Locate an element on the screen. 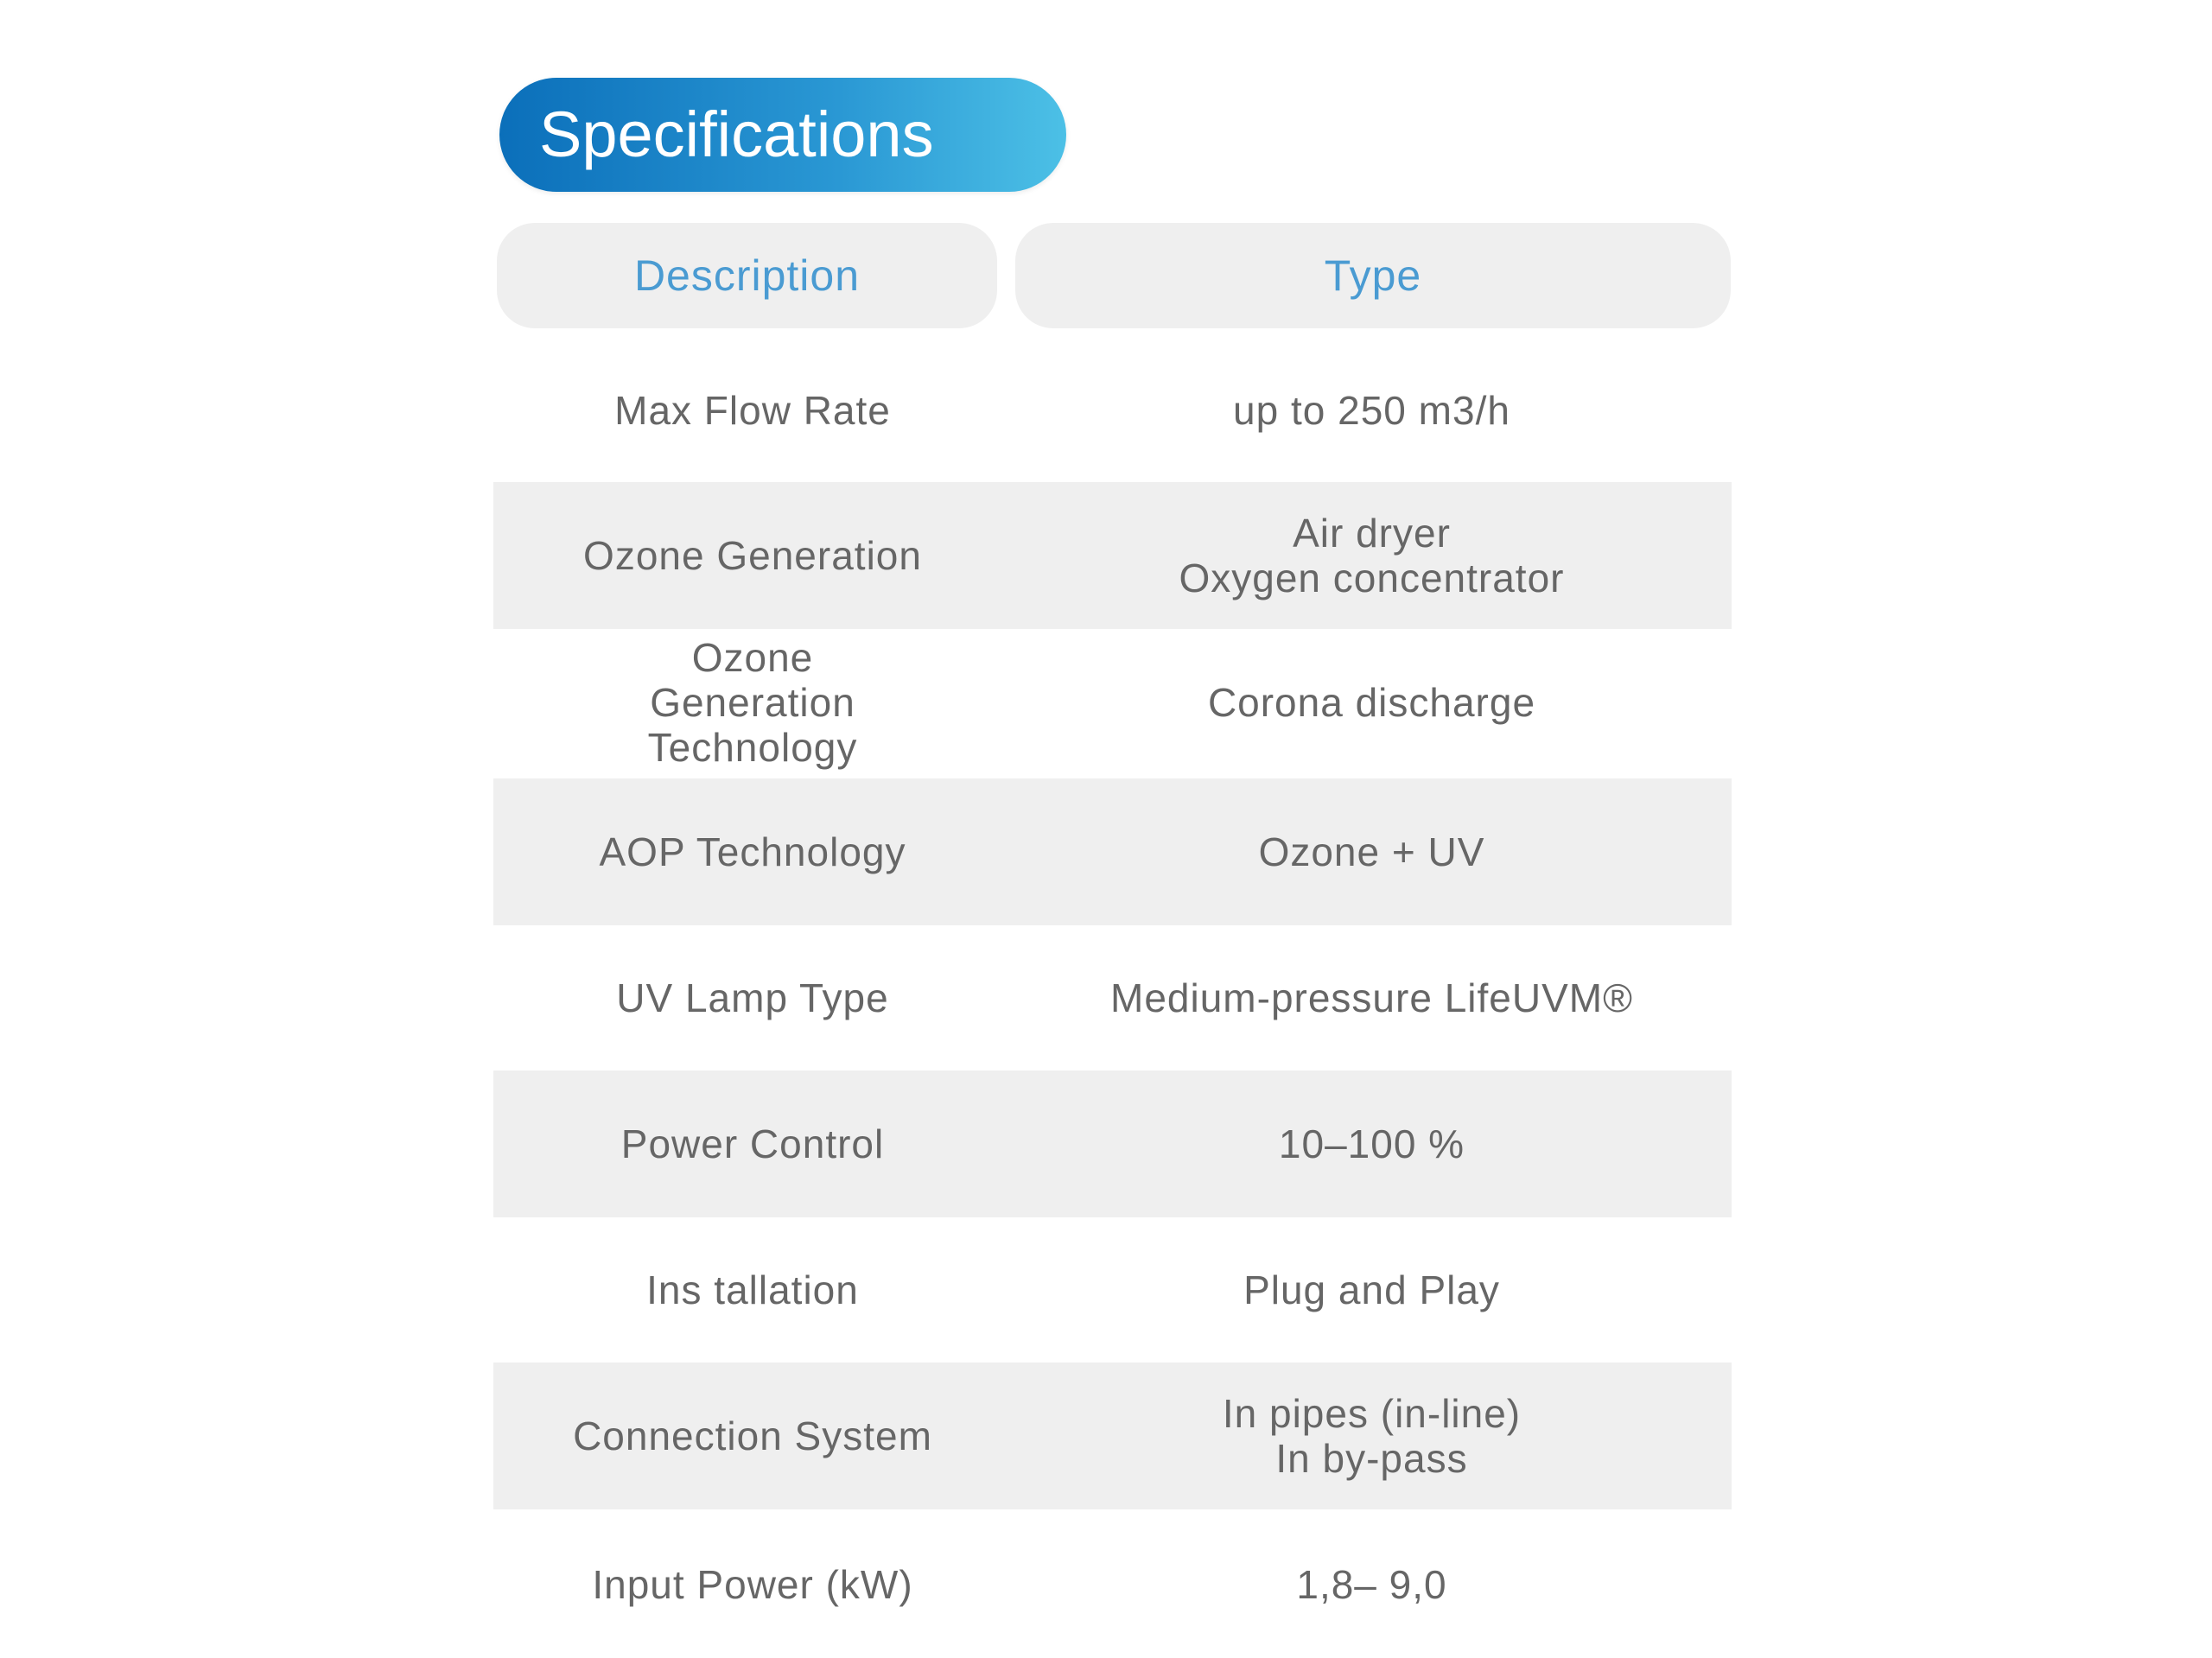 The height and width of the screenshot is (1658, 2212). row-type: 10–100 % is located at coordinates (1371, 1143).